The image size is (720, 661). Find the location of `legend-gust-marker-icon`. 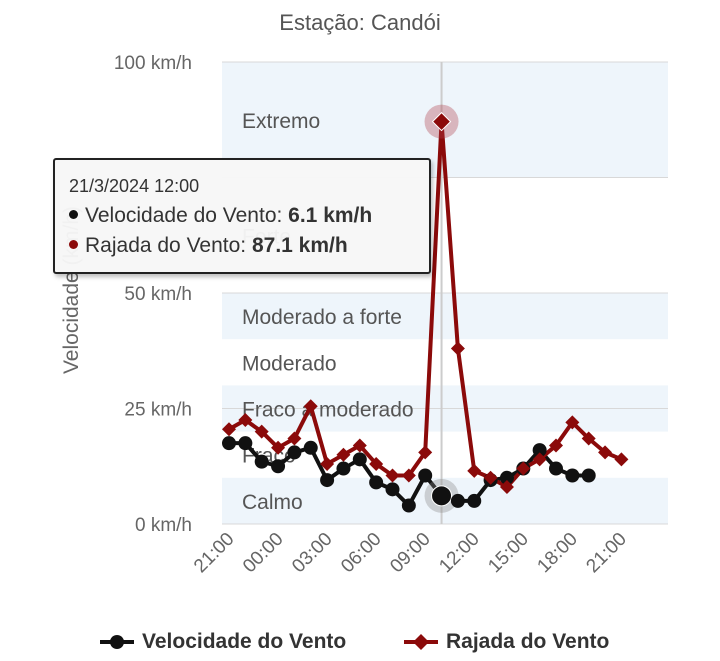

legend-gust-marker-icon is located at coordinates (421, 642).